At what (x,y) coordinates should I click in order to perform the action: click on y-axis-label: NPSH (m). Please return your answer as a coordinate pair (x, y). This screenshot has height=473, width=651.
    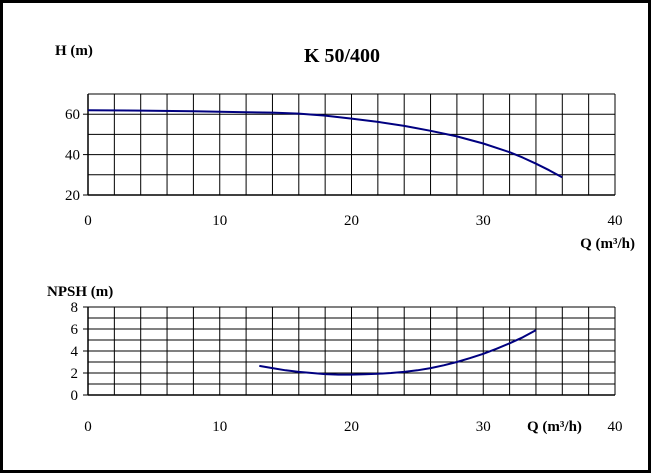
    Looking at the image, I should click on (80, 292).